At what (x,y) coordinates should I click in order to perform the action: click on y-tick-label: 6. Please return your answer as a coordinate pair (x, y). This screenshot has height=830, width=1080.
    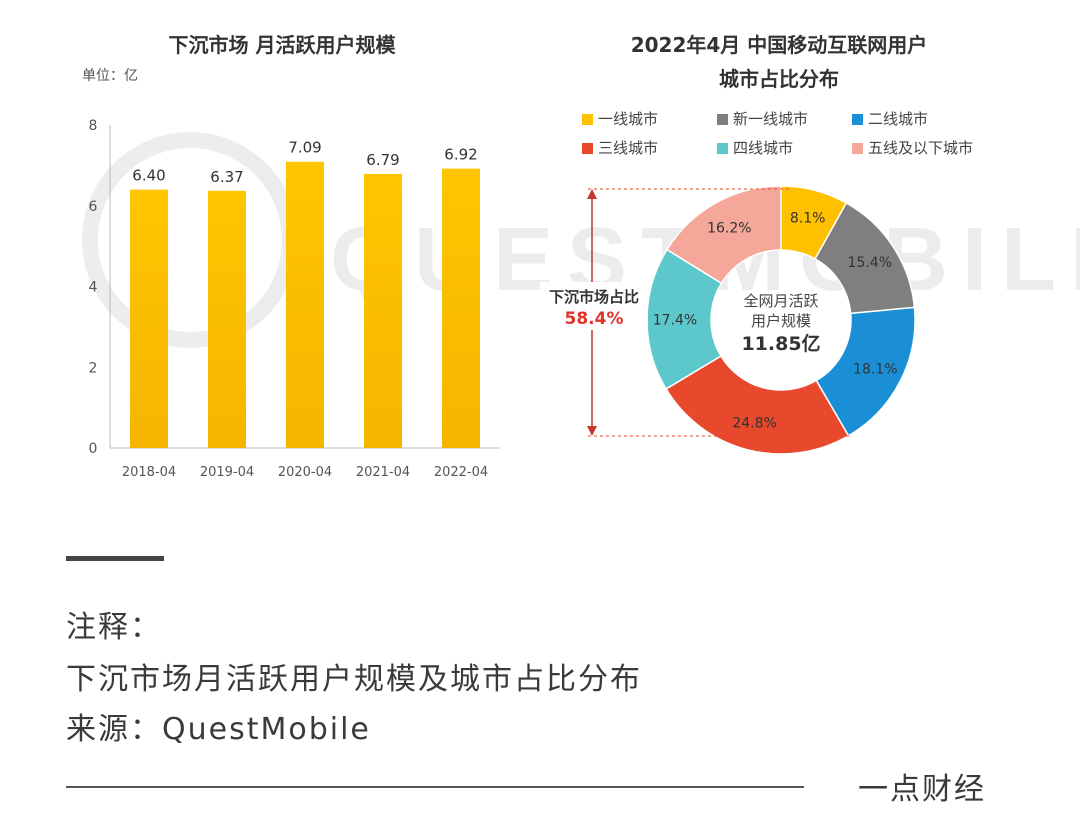
    Looking at the image, I should click on (93, 207).